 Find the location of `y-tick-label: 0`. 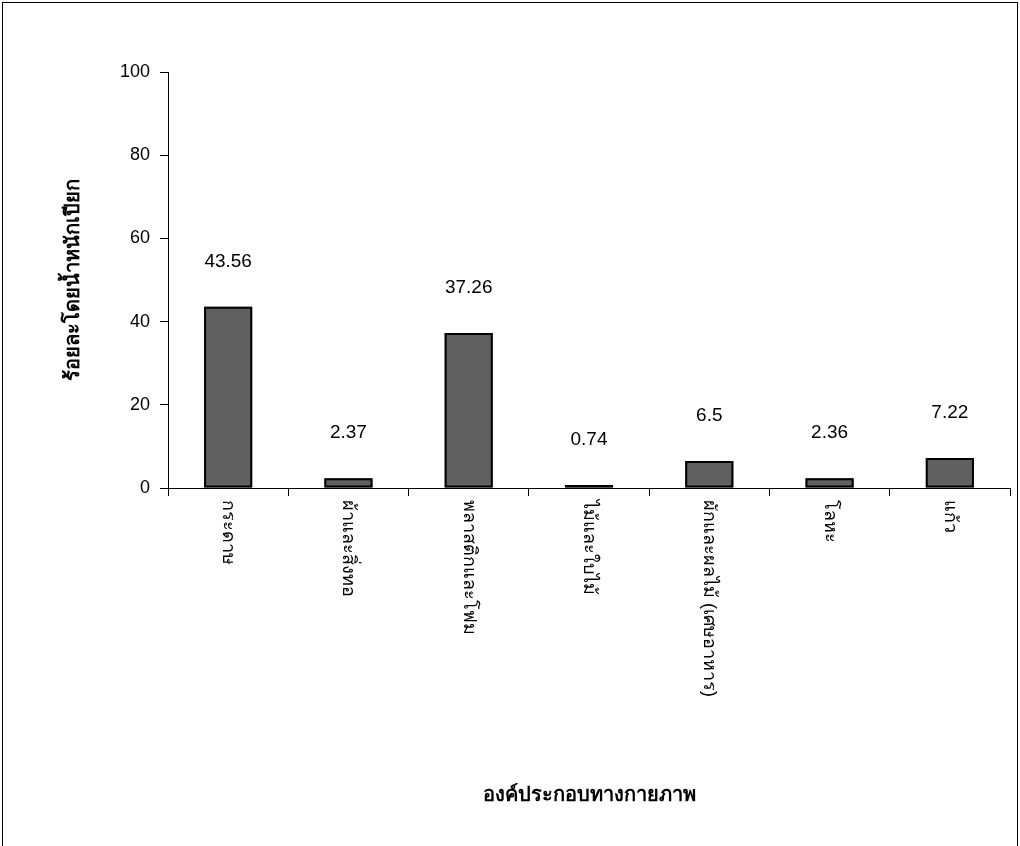

y-tick-label: 0 is located at coordinates (144, 486).